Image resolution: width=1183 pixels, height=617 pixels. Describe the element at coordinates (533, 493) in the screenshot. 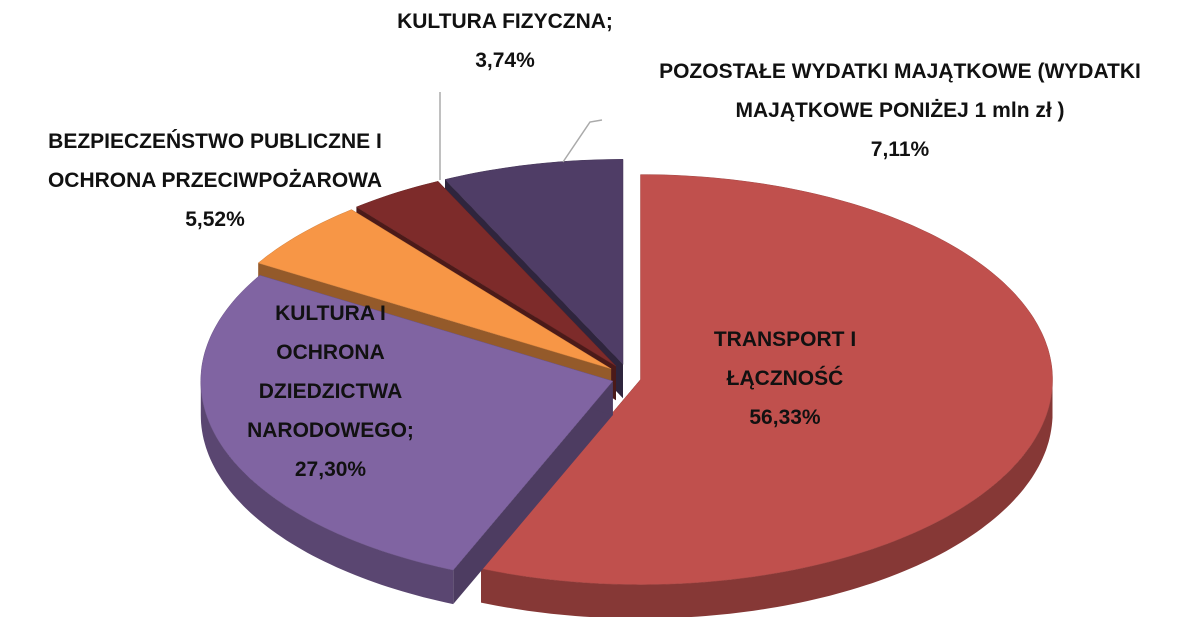

I see `slice-side` at that location.